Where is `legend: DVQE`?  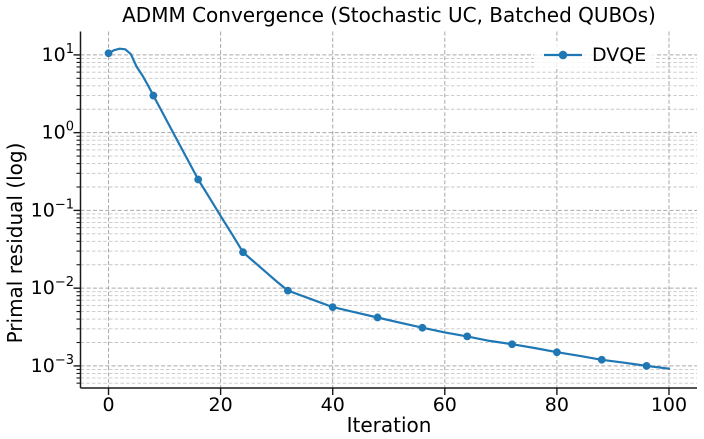
legend: DVQE is located at coordinates (595, 55).